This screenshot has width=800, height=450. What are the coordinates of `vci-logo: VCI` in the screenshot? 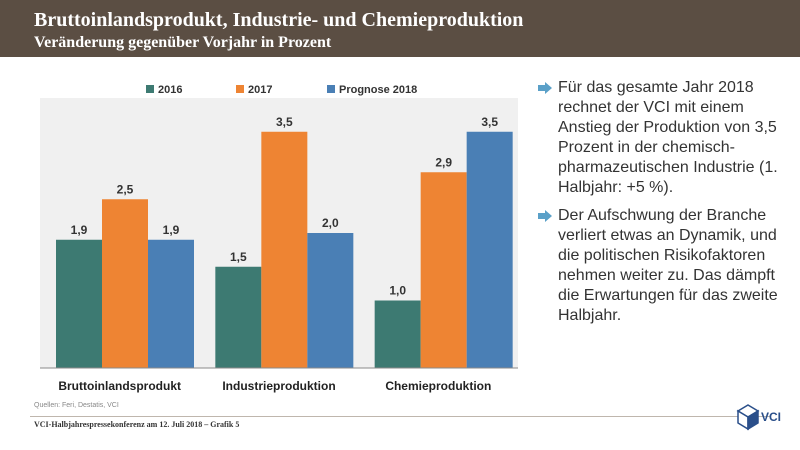 It's located at (758, 417).